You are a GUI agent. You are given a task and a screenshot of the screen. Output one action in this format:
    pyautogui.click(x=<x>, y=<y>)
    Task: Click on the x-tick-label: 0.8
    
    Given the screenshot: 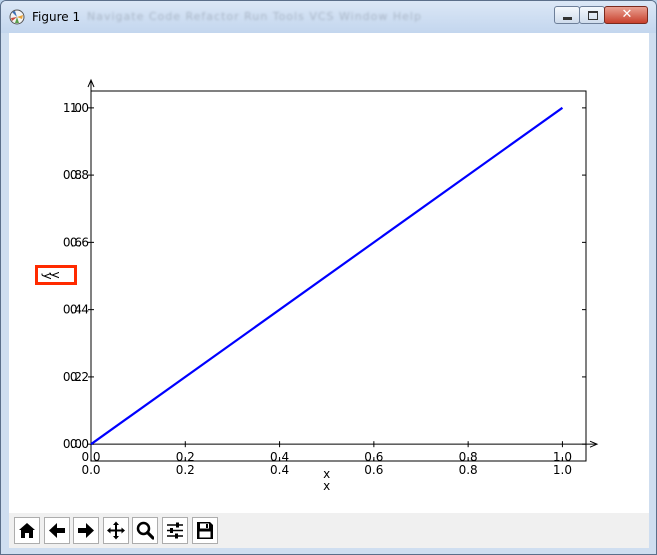 What is the action you would take?
    pyautogui.click(x=468, y=470)
    